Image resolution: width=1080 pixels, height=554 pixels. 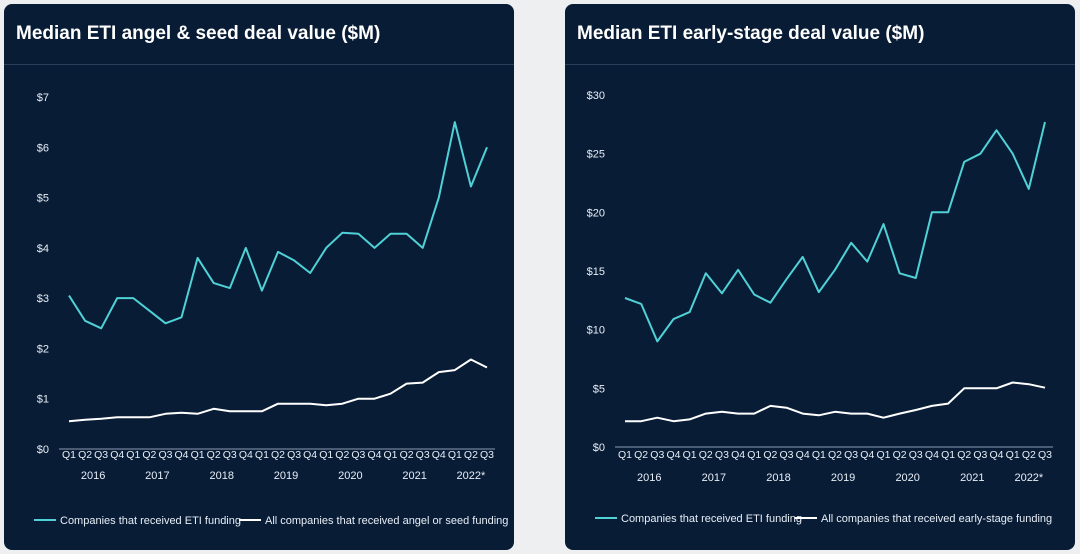 I want to click on y-tick-label: $10, so click(x=596, y=331).